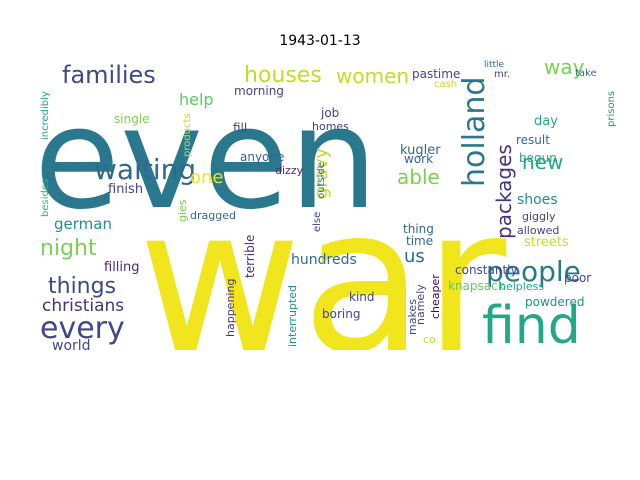 The width and height of the screenshot is (640, 480). I want to click on cloud-word-helpless: helpless, so click(521, 286).